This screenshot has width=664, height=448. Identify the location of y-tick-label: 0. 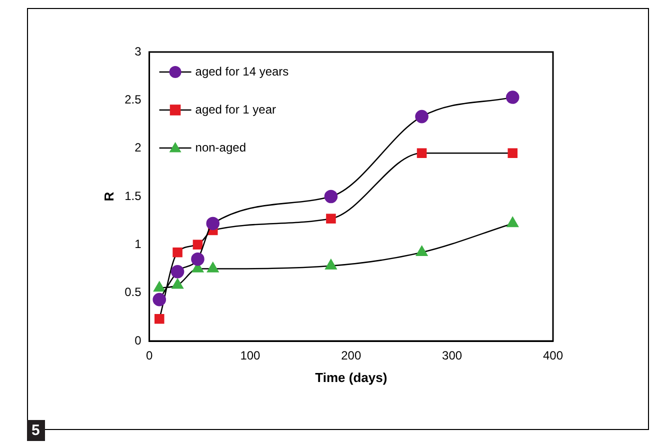
(138, 340).